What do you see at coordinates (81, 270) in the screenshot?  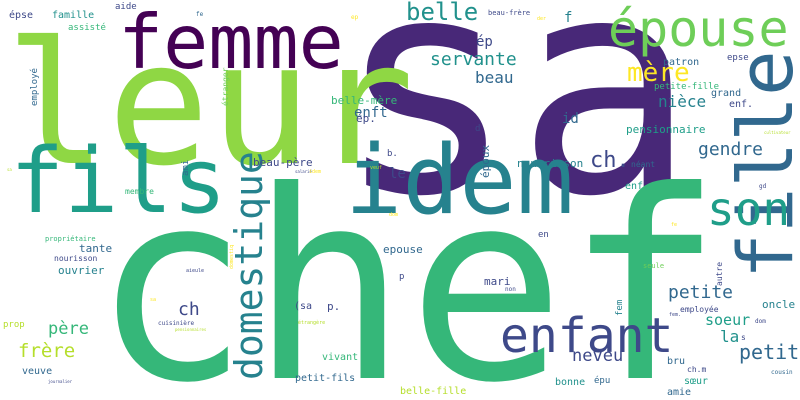 I see `word-ouvrier: ouvrier` at bounding box center [81, 270].